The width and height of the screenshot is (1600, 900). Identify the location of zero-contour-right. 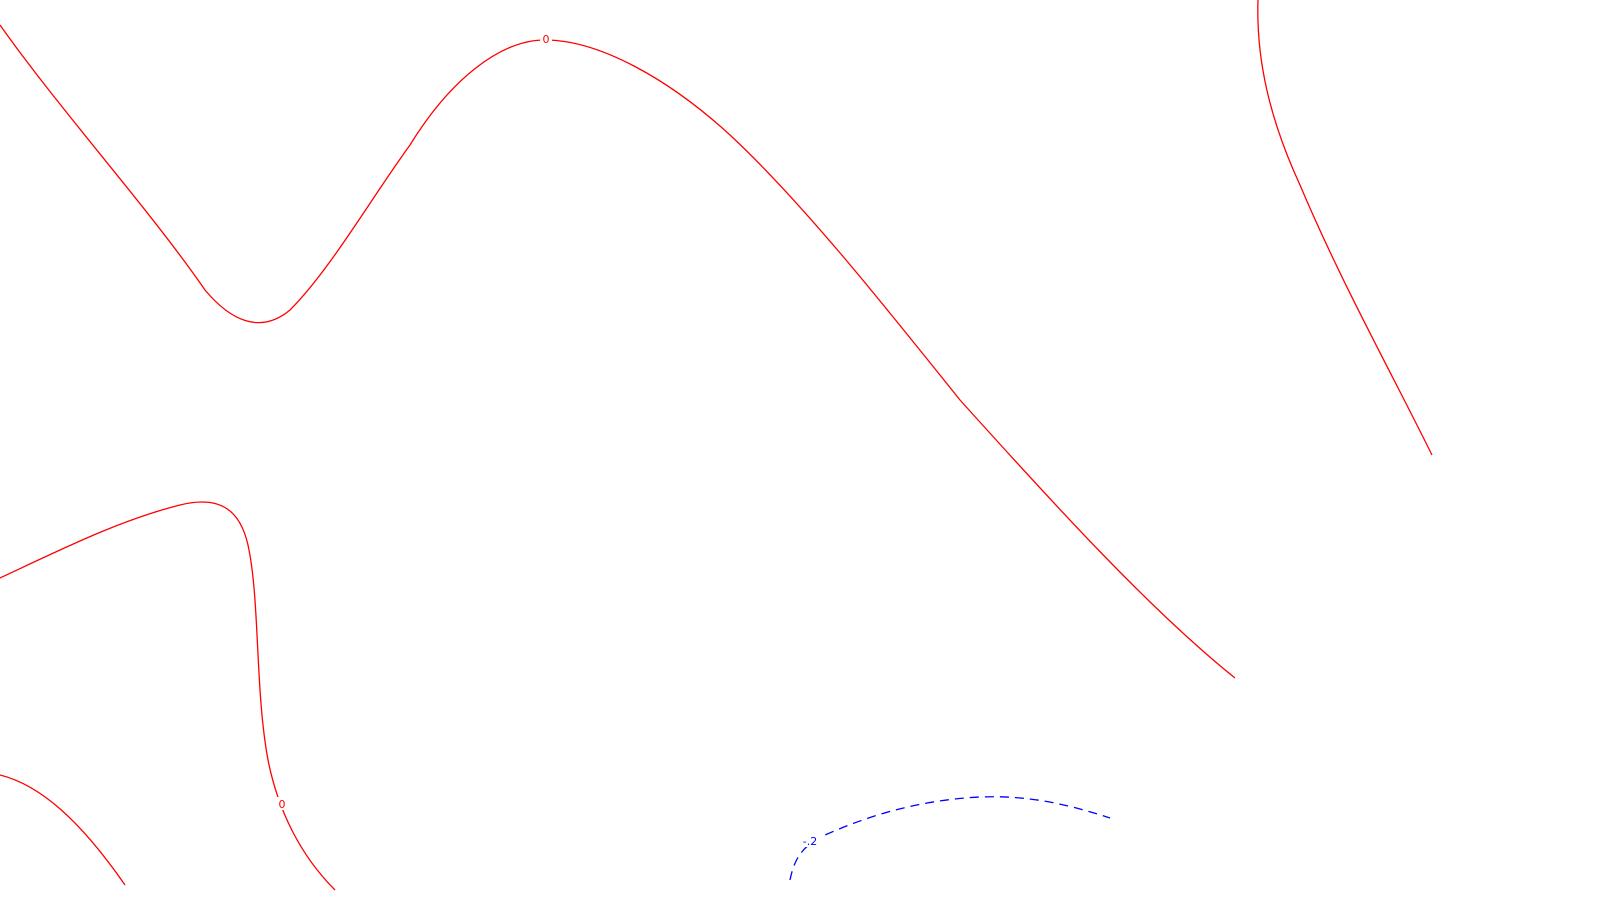
(1345, 228).